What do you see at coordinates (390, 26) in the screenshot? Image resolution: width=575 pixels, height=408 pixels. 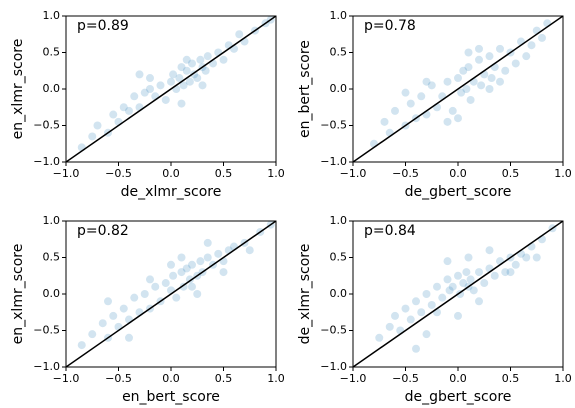 I see `annotation: p=0.78` at bounding box center [390, 26].